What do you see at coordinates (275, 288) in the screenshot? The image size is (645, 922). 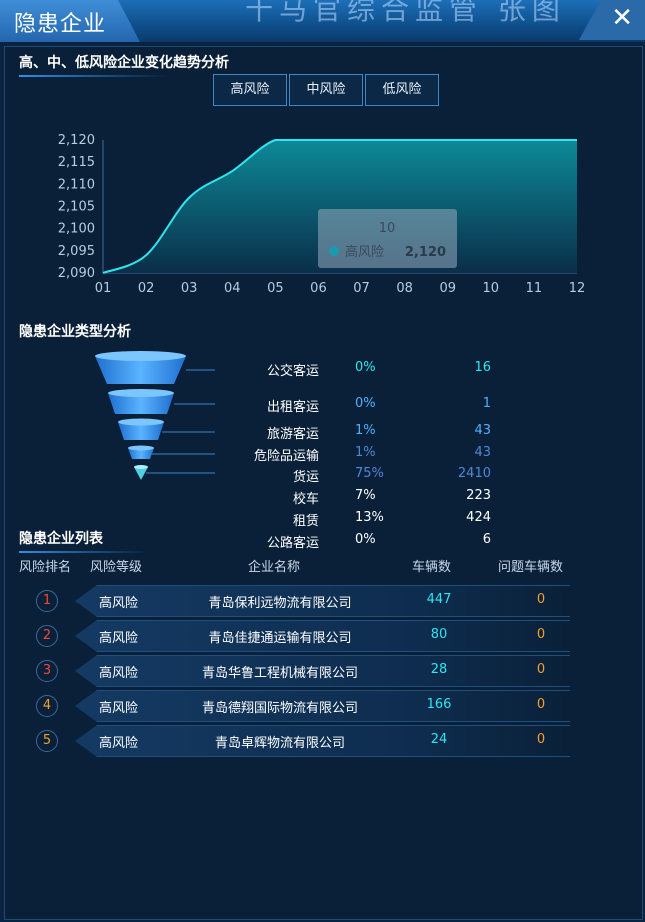 I see `x-tick-label: 05` at bounding box center [275, 288].